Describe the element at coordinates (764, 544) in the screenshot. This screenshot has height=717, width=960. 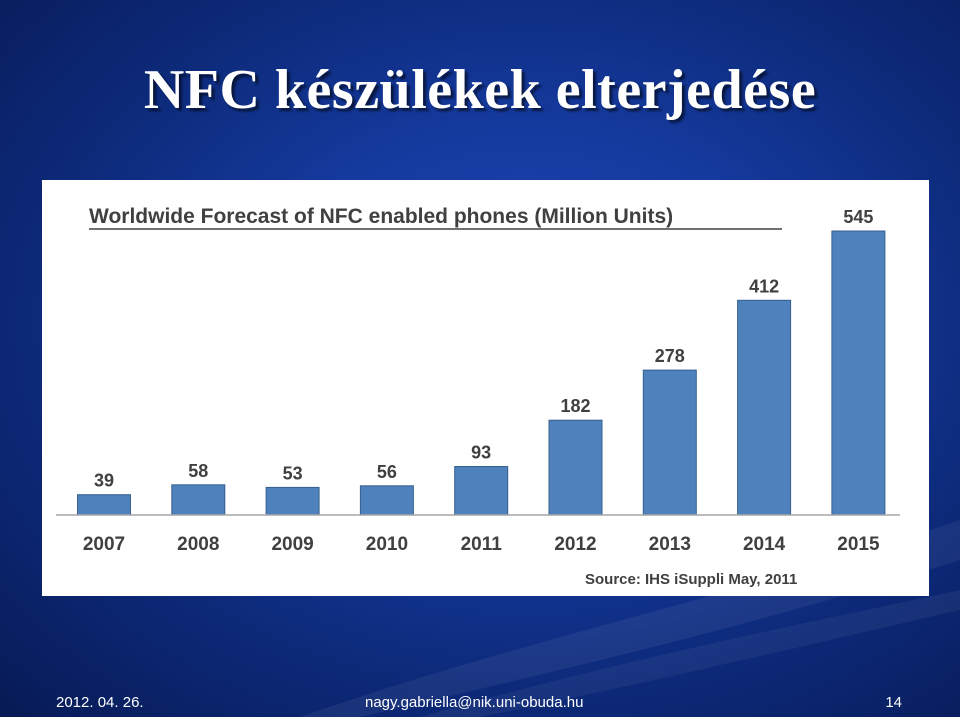
I see `x-tick-label-2014: 2014` at that location.